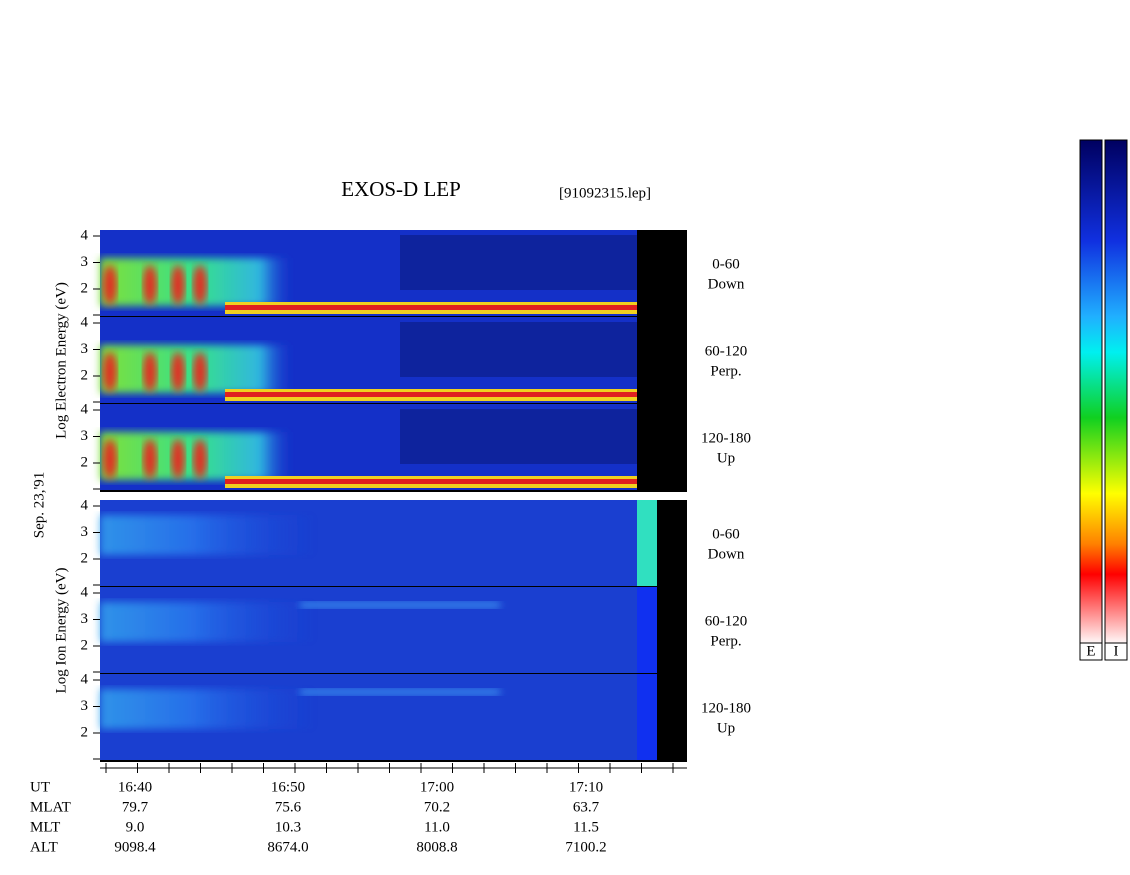 The image size is (1130, 875). Describe the element at coordinates (586, 807) in the screenshot. I see `row-value: 63.7` at that location.